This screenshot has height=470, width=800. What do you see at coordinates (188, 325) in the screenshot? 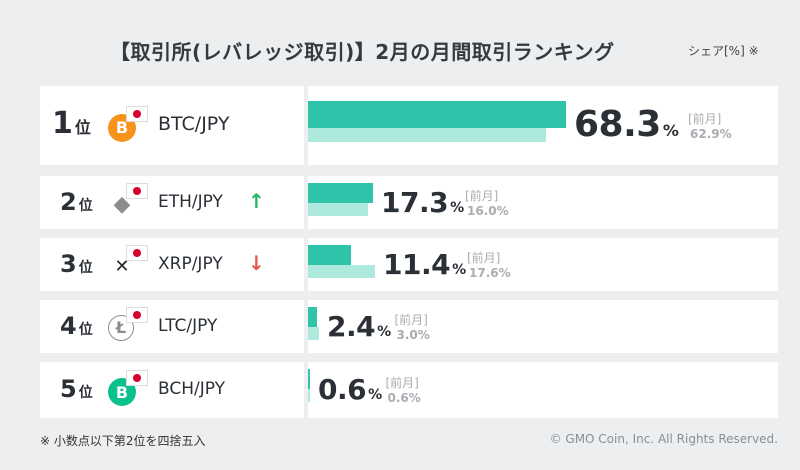
I see `pair-name: LTC/JPY` at bounding box center [188, 325].